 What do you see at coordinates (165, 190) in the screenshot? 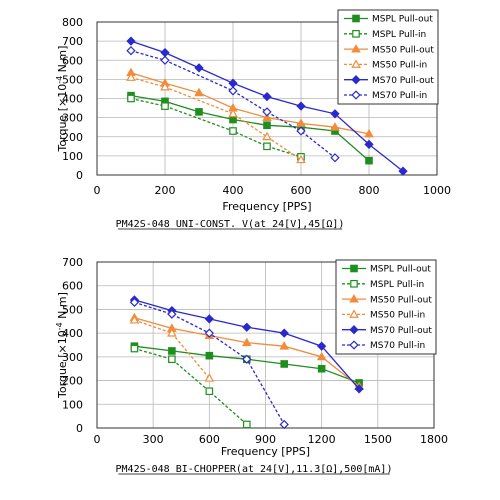
I see `x-tick-label: 200` at bounding box center [165, 190].